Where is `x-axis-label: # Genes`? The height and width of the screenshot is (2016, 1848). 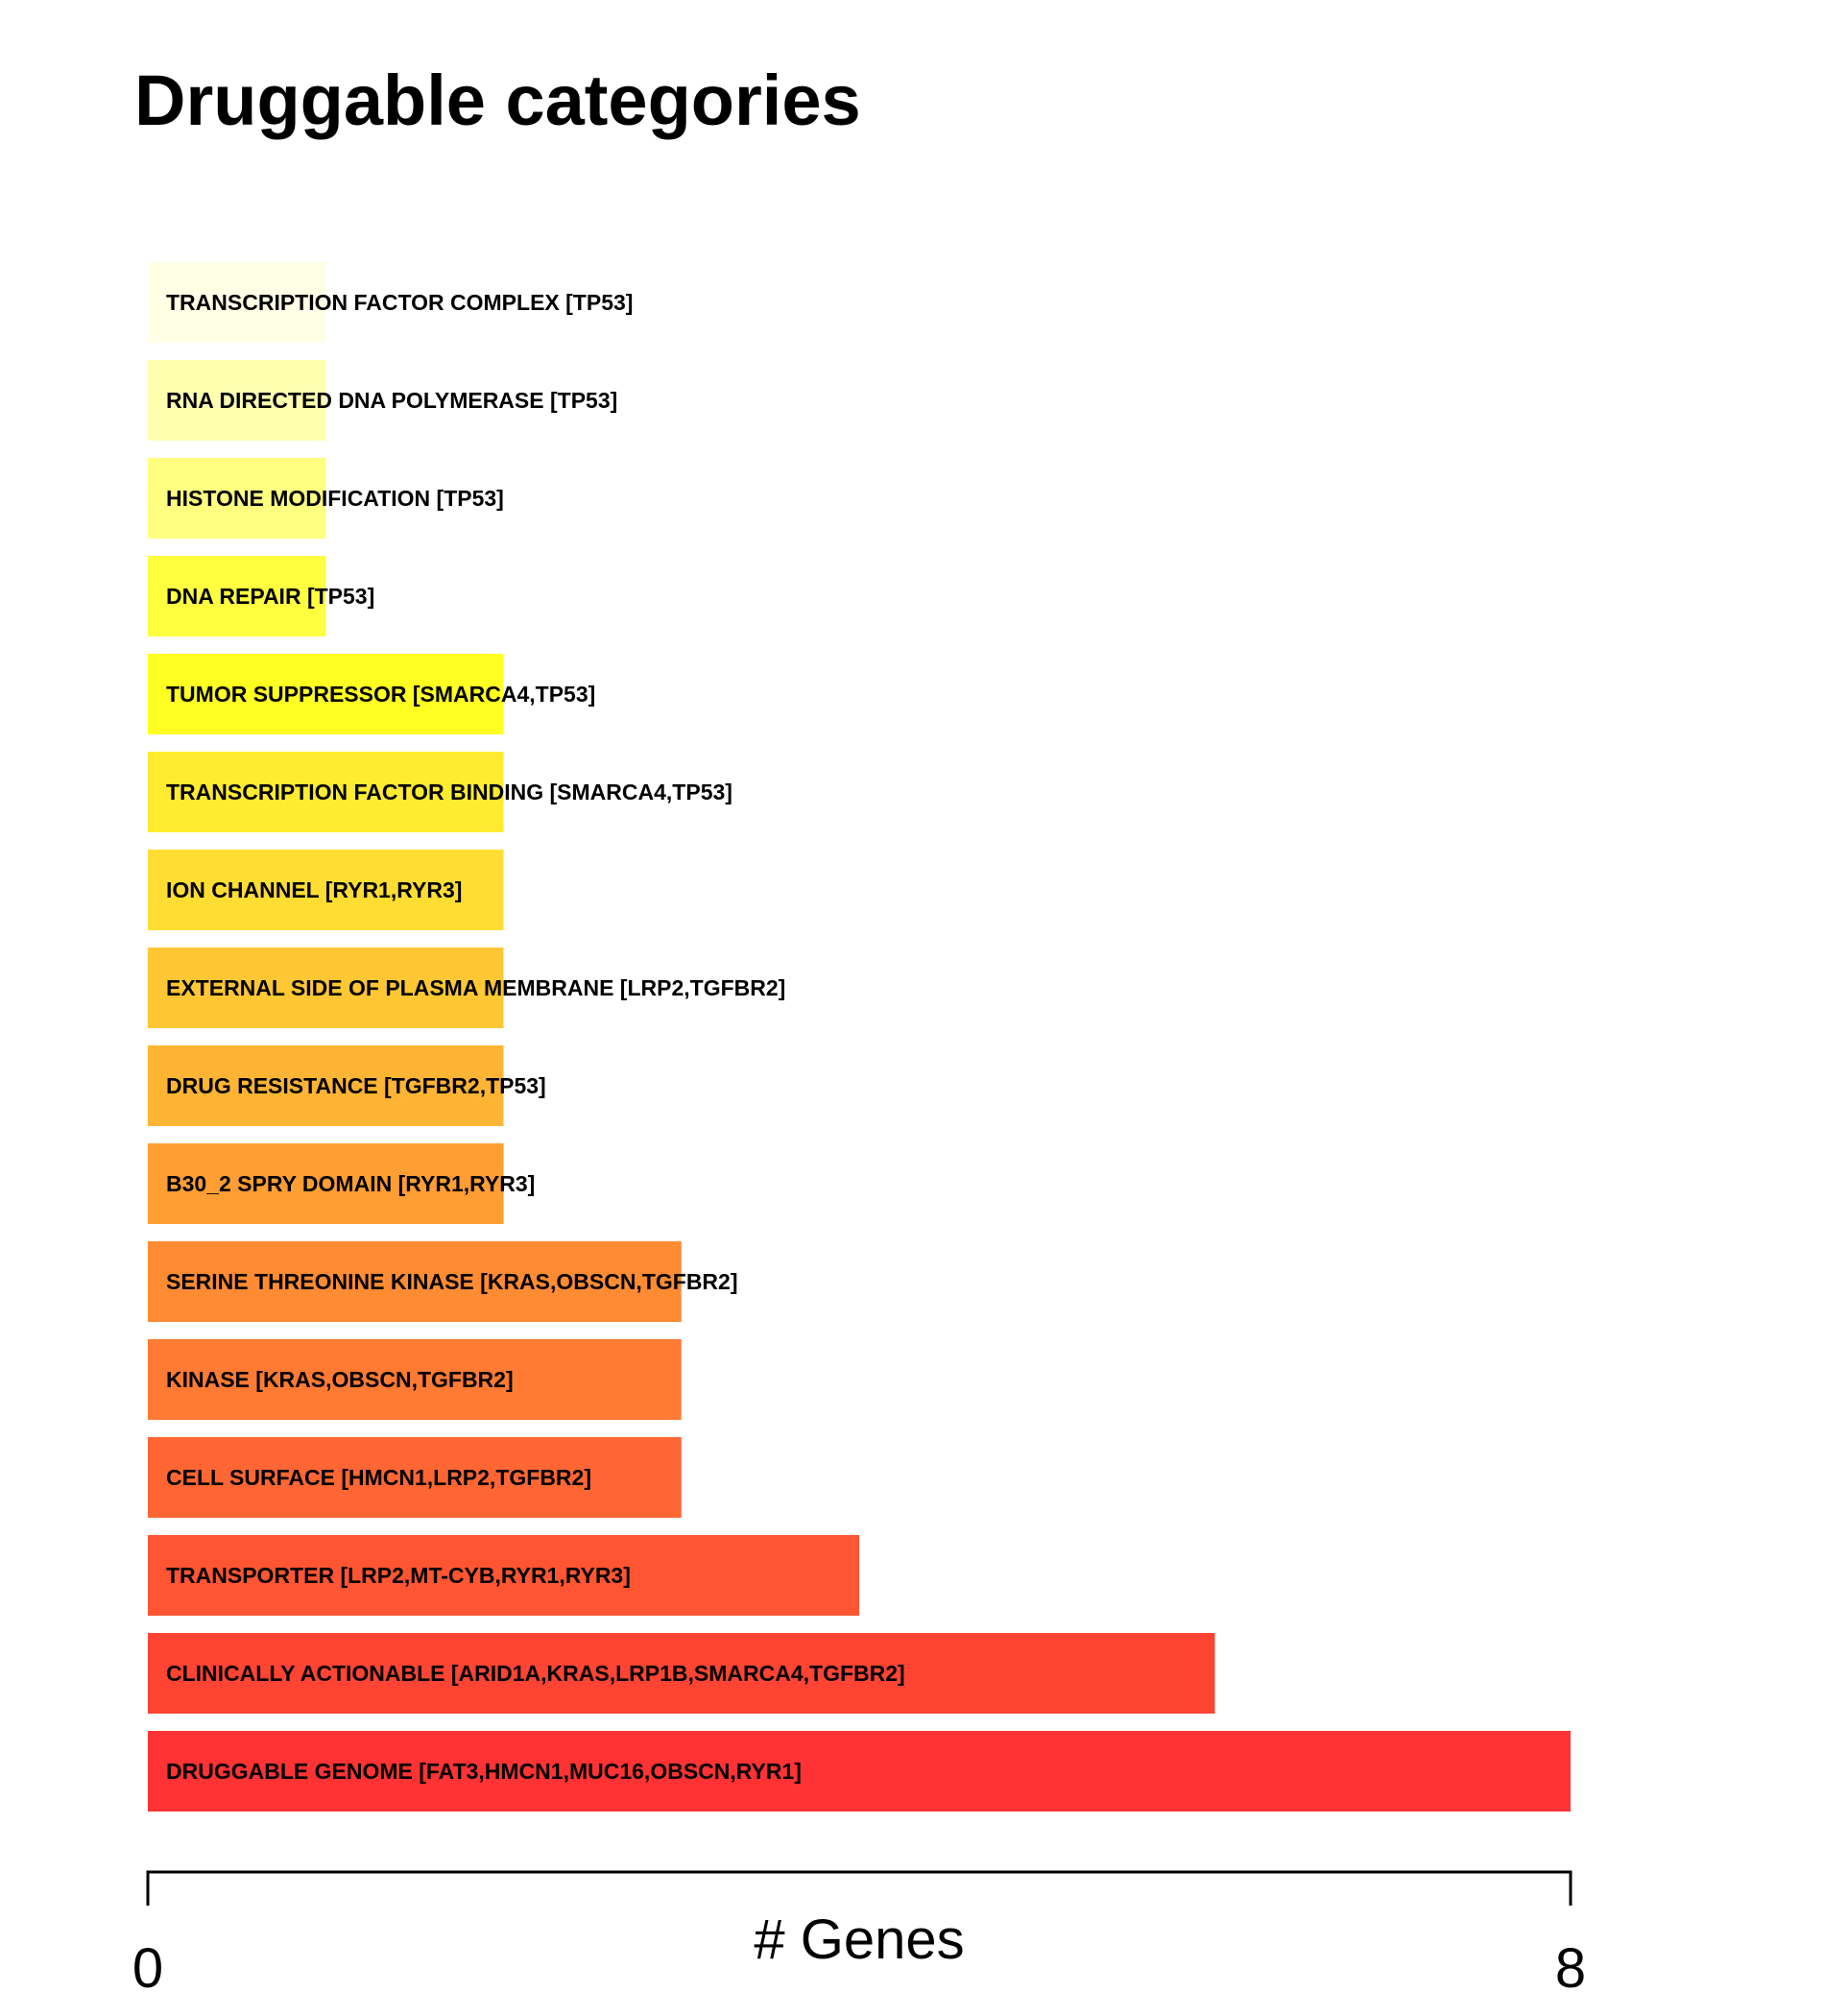 x-axis-label: # Genes is located at coordinates (859, 1940).